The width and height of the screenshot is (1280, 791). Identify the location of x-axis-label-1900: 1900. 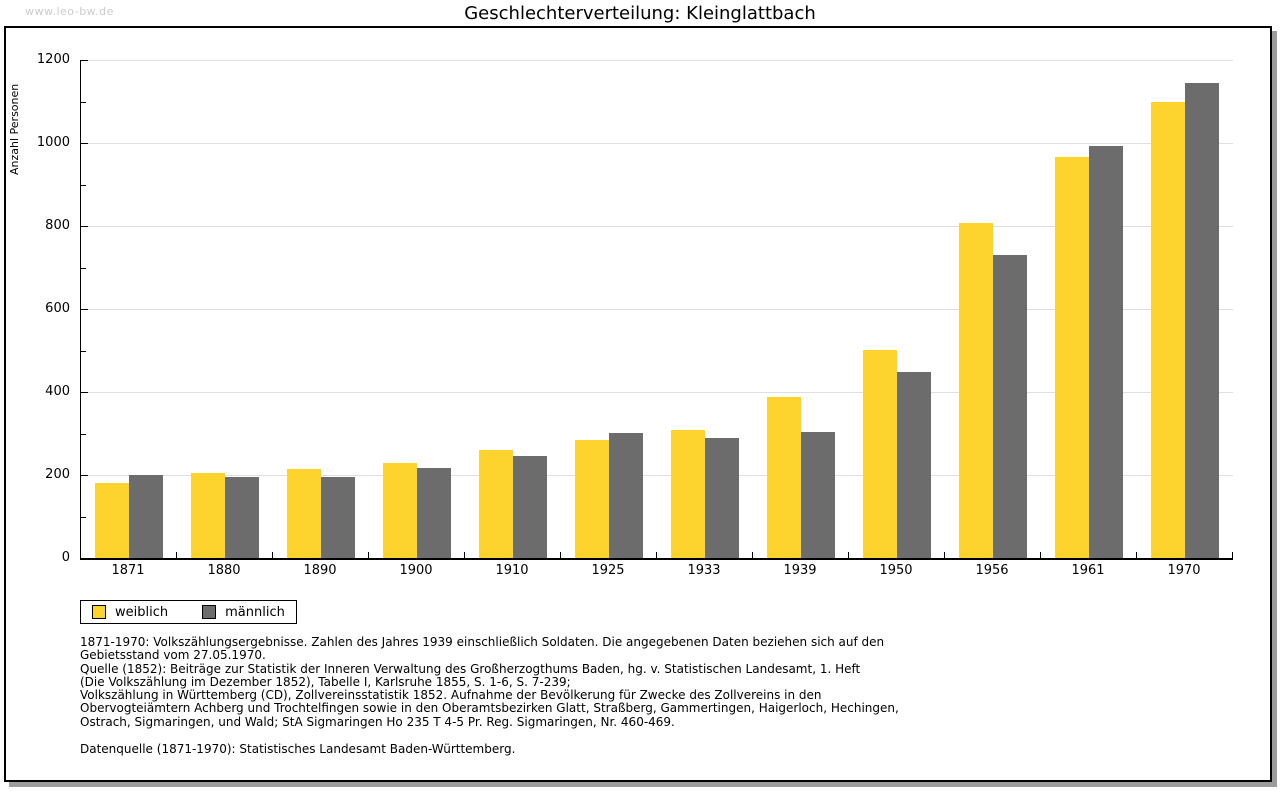
(416, 570).